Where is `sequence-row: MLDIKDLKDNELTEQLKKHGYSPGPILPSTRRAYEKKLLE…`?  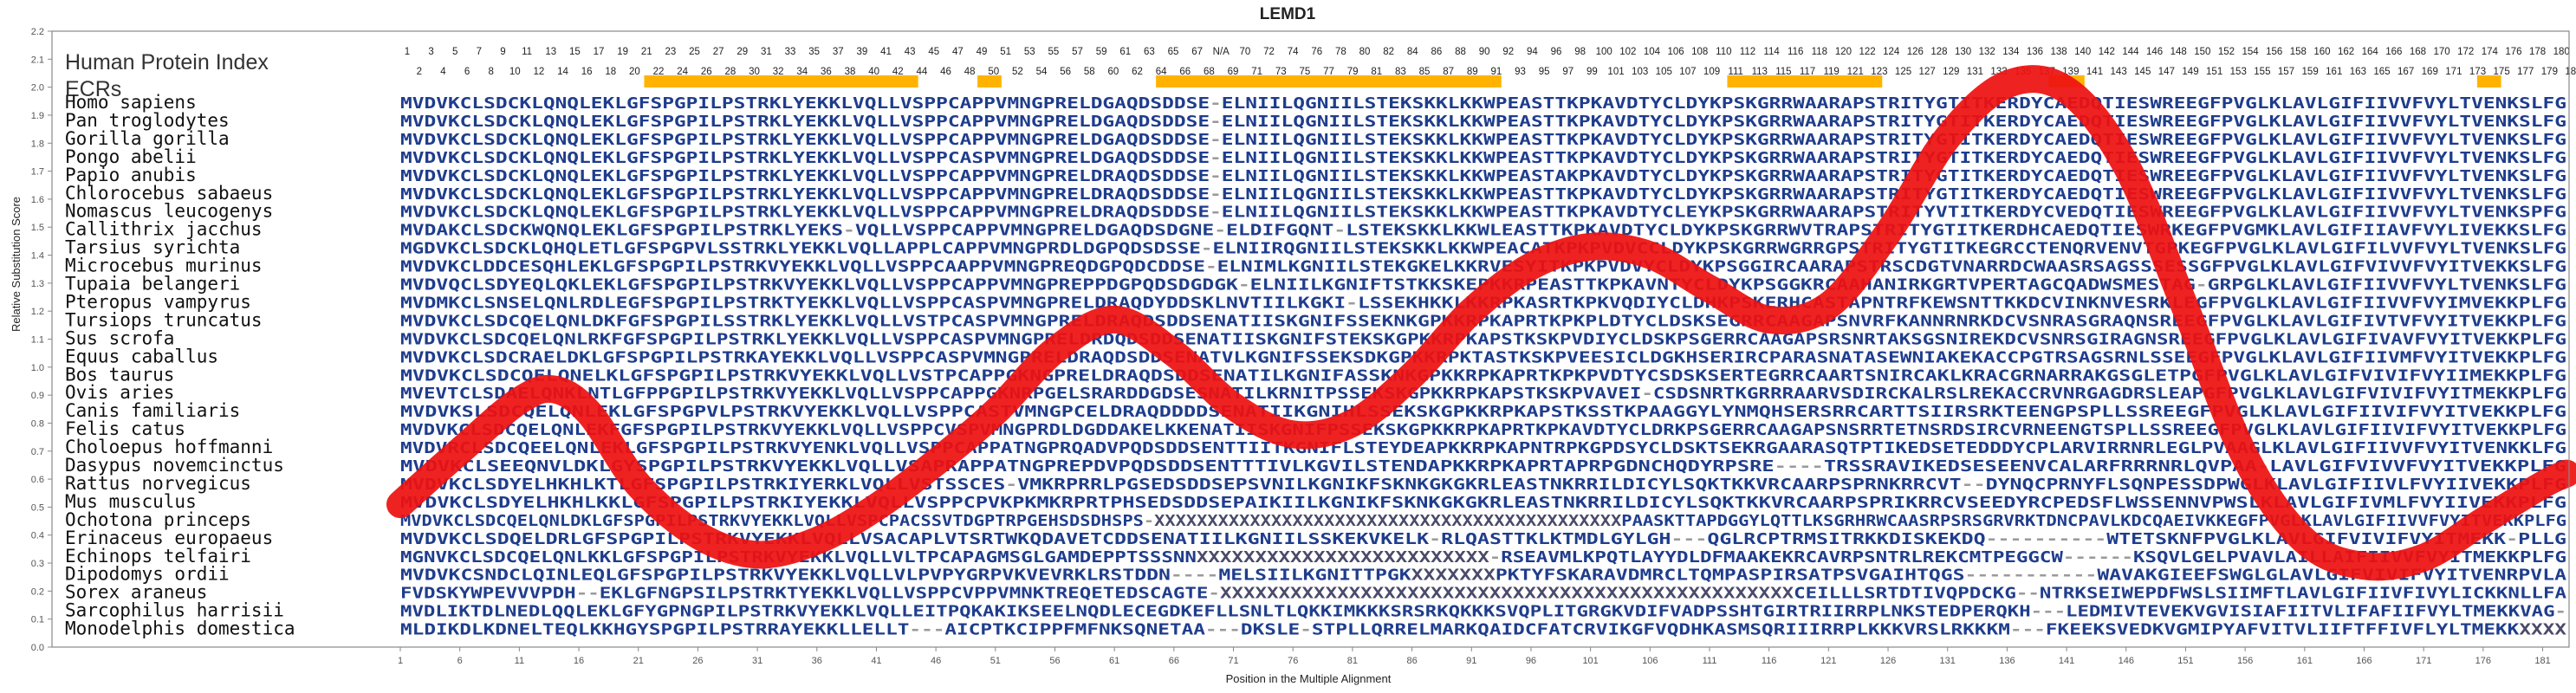
sequence-row: MLDIKDLKDNELTEQLKKHGYSPGPILPSTRRAYEKKLLE… is located at coordinates (1484, 630).